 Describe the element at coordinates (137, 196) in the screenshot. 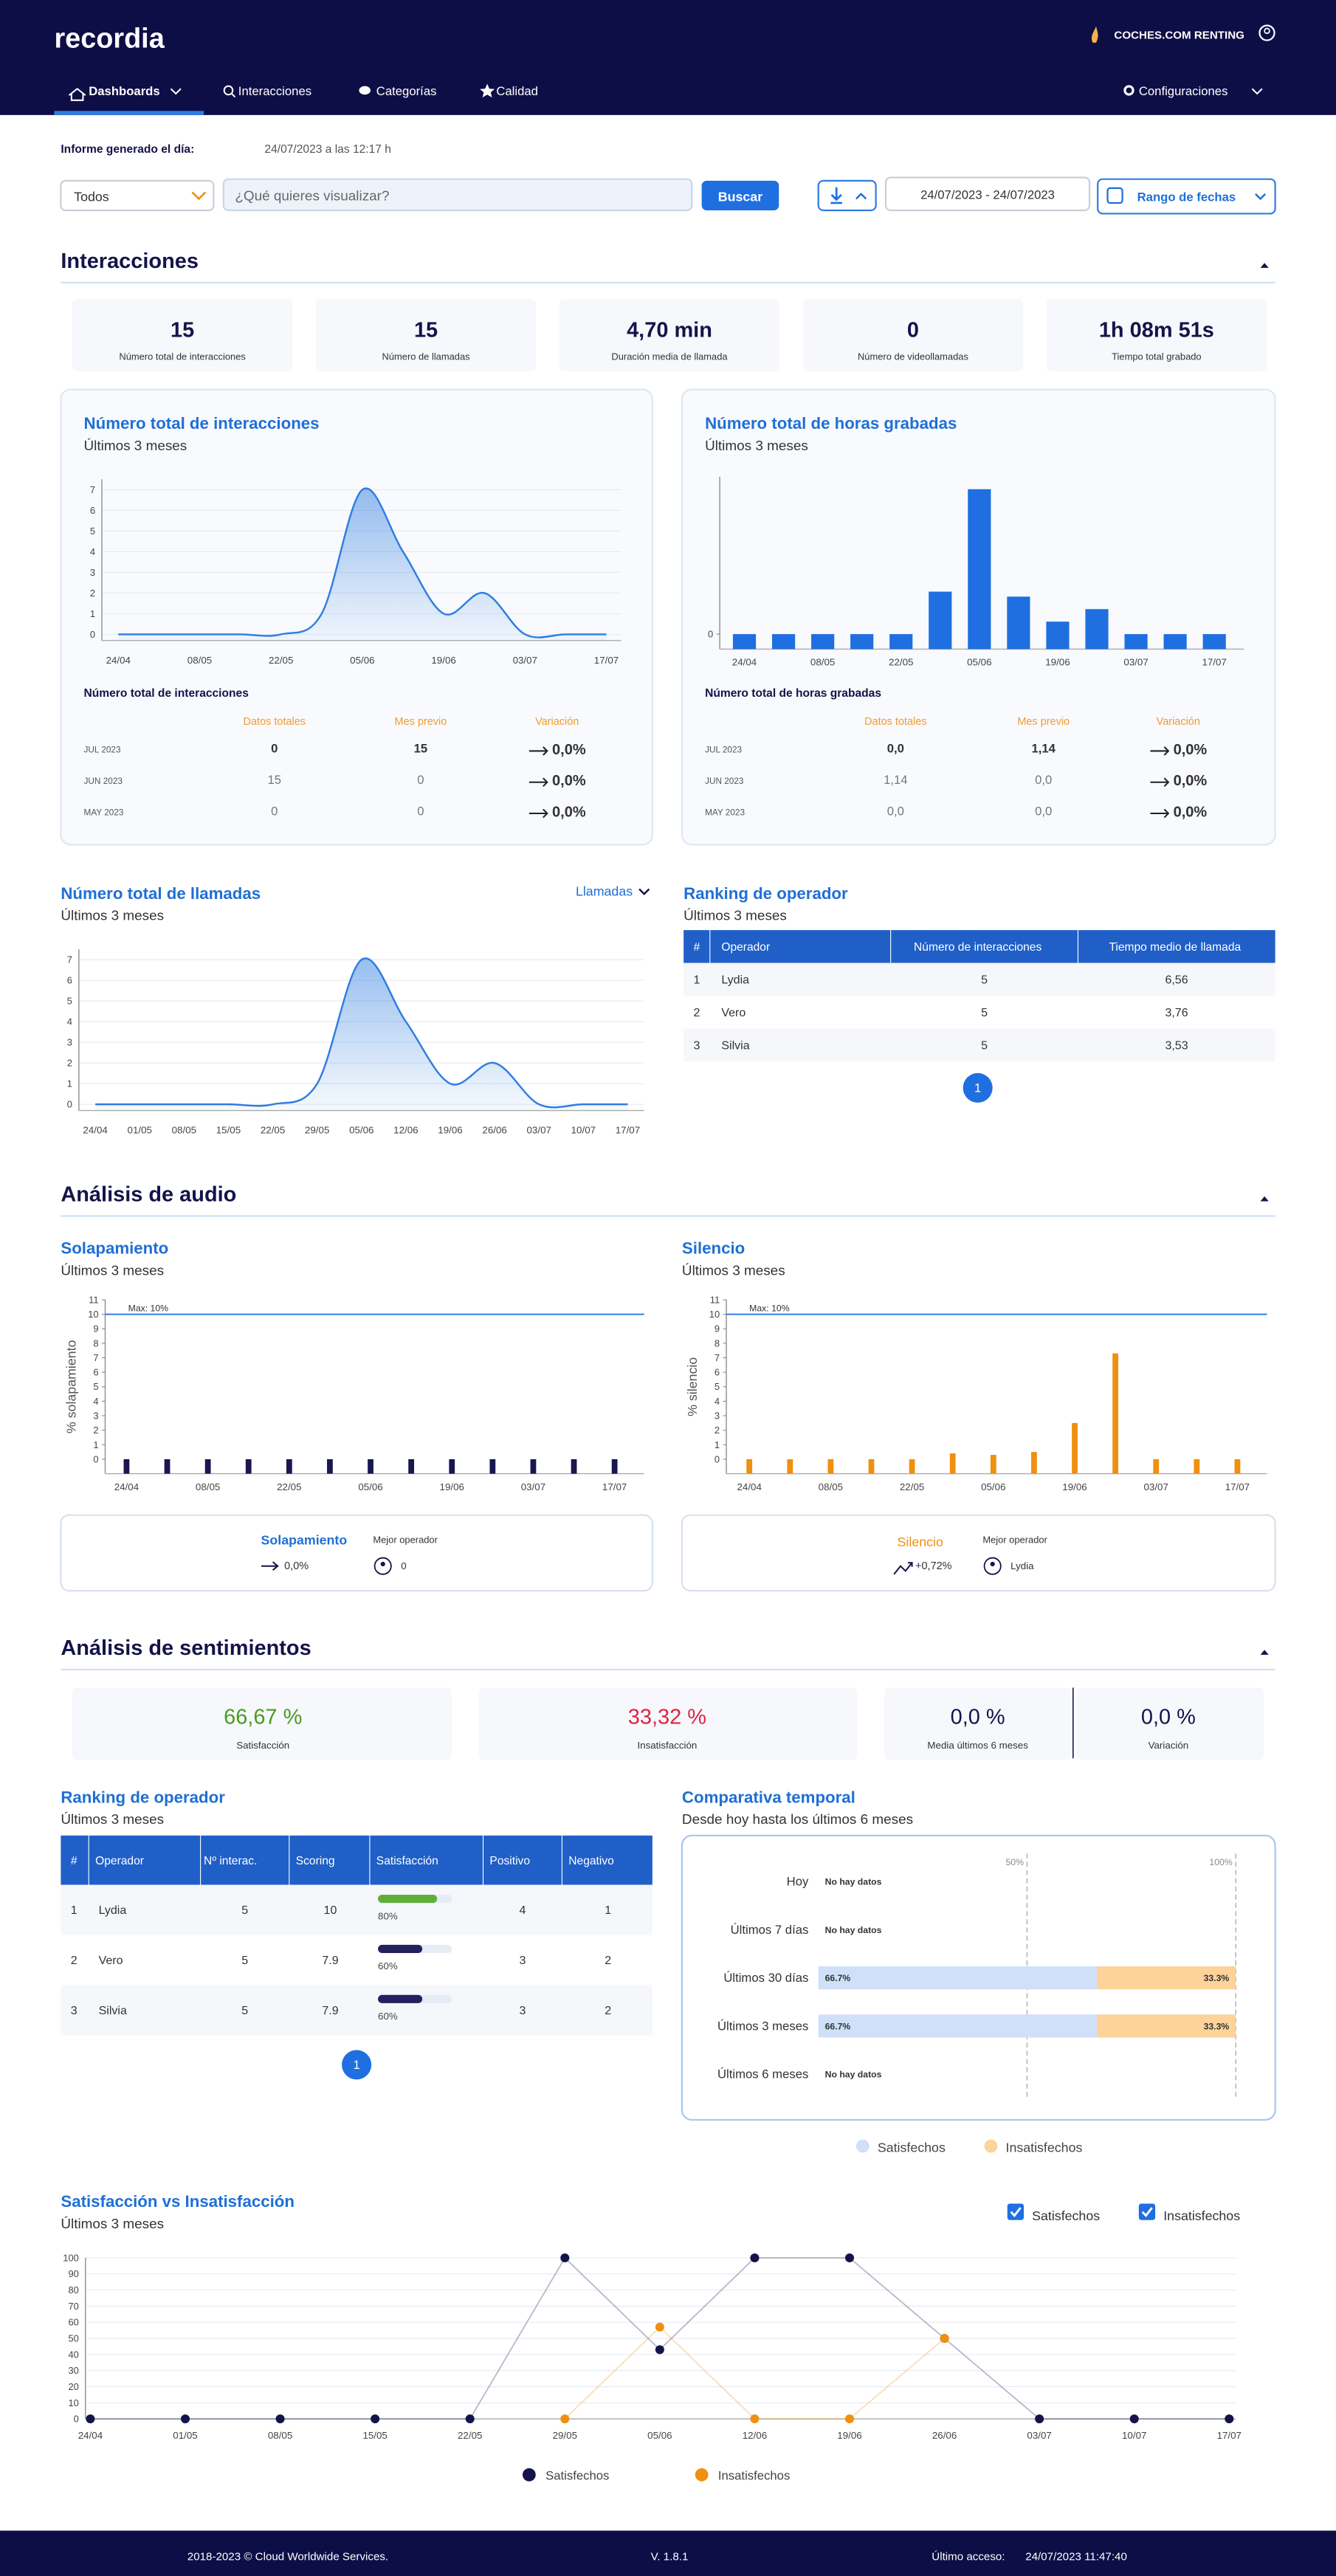

I see `select-box` at that location.